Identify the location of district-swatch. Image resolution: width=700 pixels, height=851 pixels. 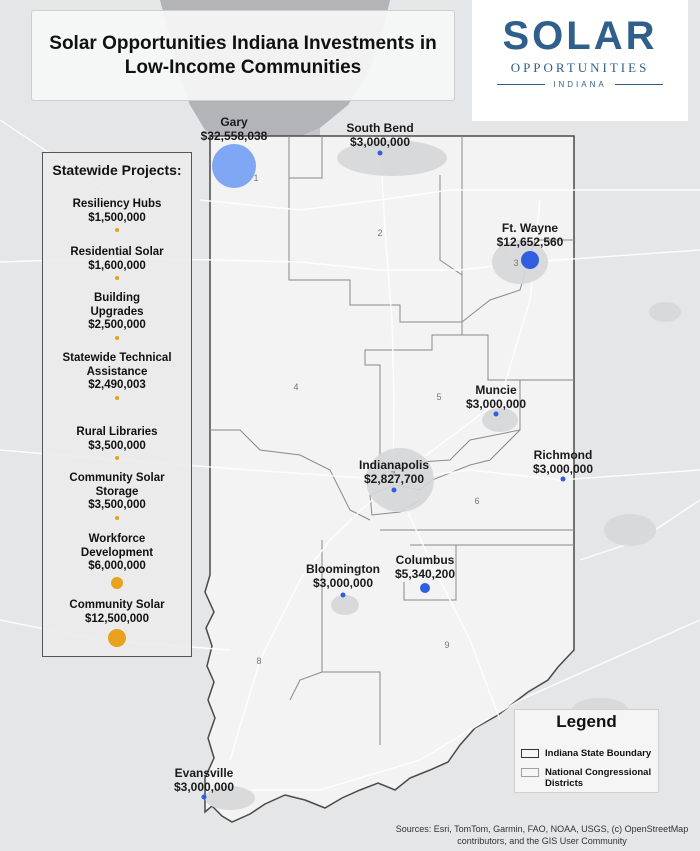
(530, 772).